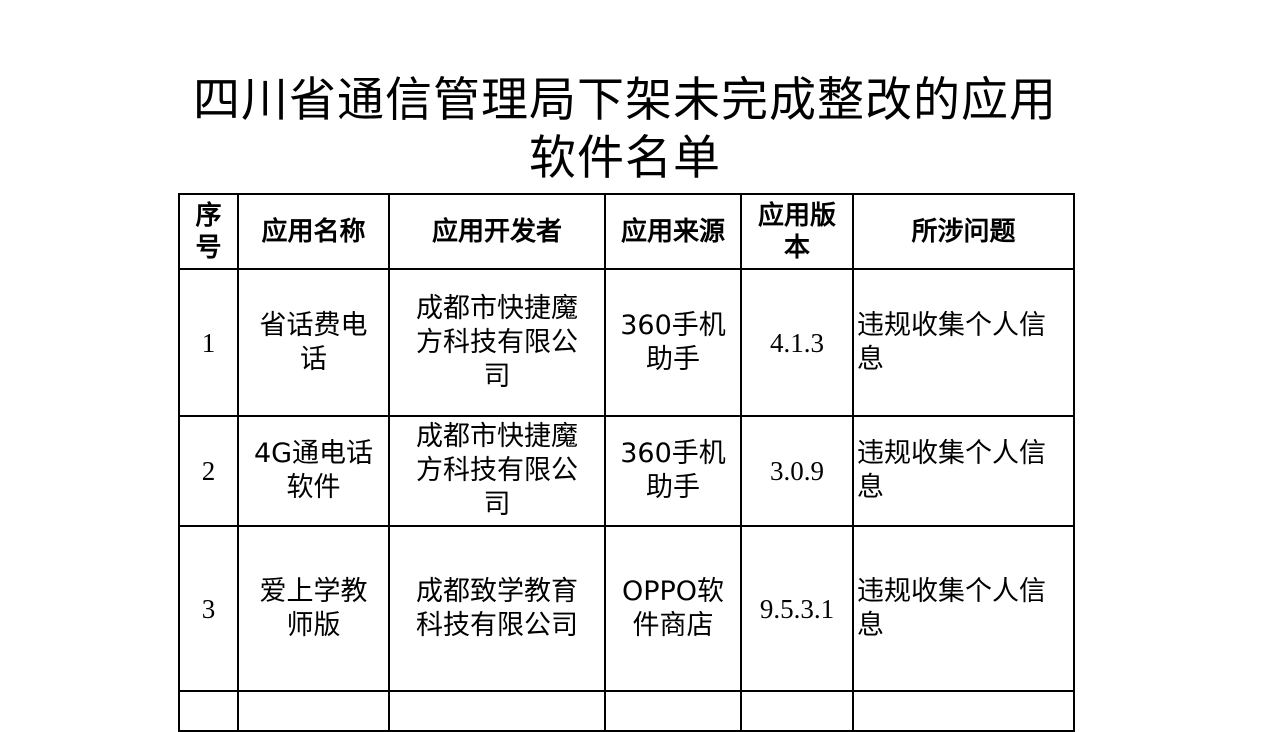 This screenshot has width=1267, height=732. Describe the element at coordinates (797, 342) in the screenshot. I see `row-version: 4.1.3` at that location.